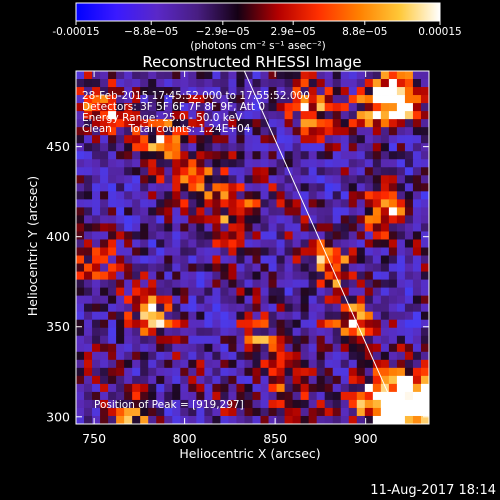 The height and width of the screenshot is (500, 500). What do you see at coordinates (169, 405) in the screenshot?
I see `annotation-peak-position: Position of Peak = [919,297]` at bounding box center [169, 405].